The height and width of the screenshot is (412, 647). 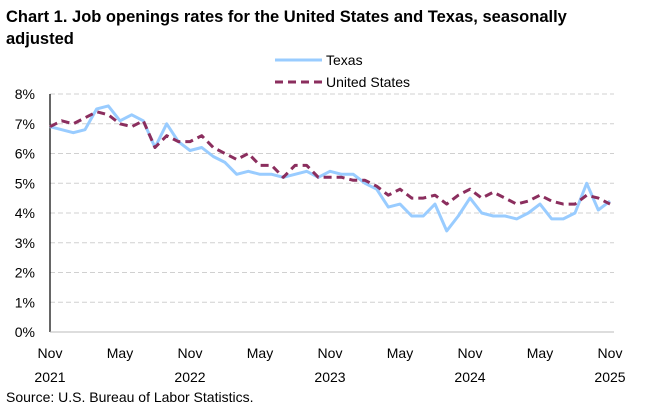 What do you see at coordinates (25, 124) in the screenshot?
I see `y-tick-label: 7%` at bounding box center [25, 124].